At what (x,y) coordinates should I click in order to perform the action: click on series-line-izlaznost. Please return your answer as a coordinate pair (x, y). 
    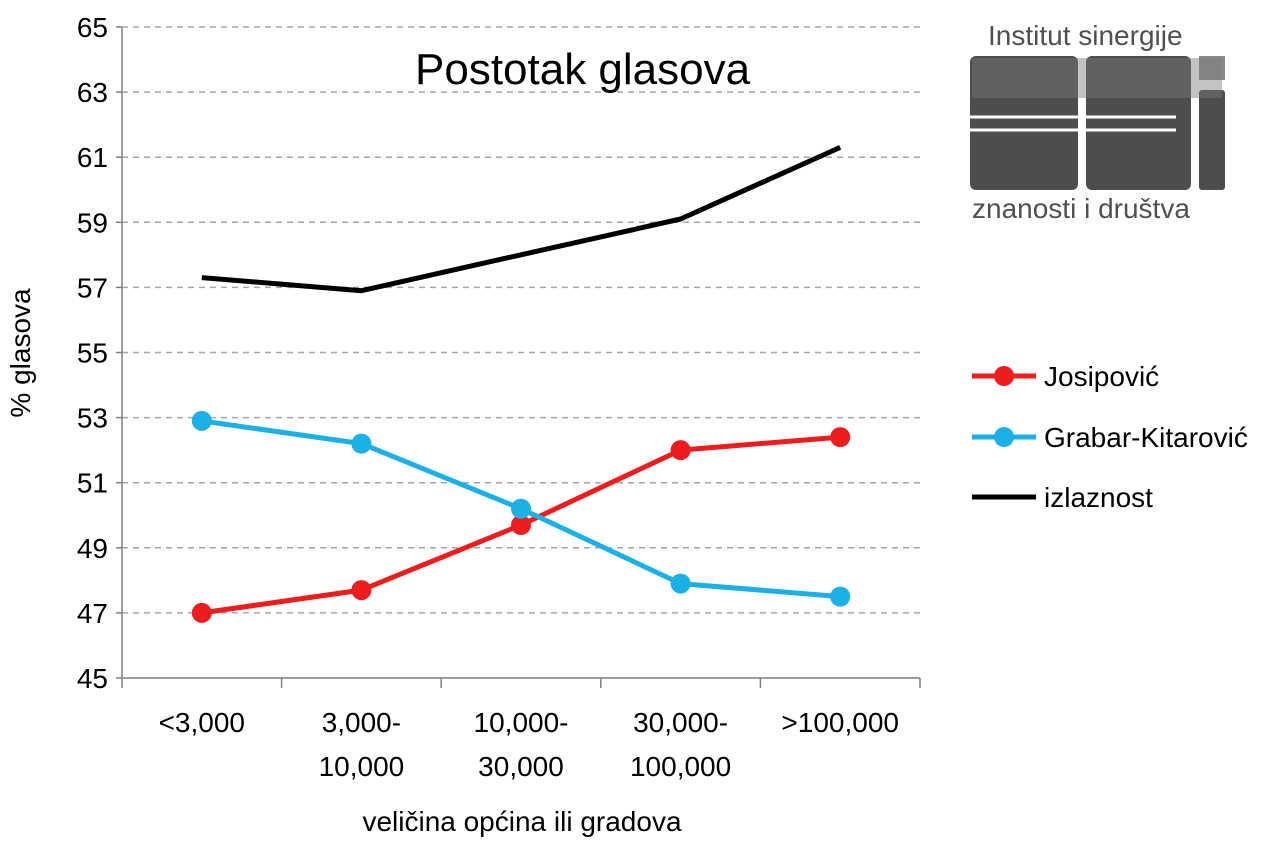
    Looking at the image, I should click on (521, 219).